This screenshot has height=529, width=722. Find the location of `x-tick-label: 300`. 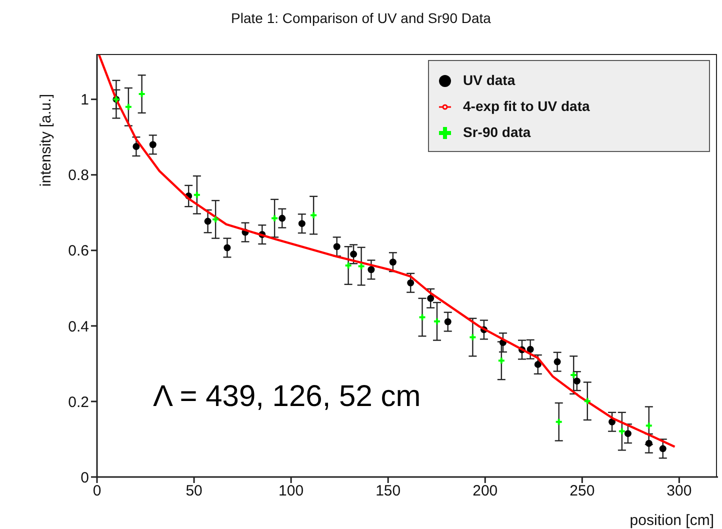

x-tick-label: 300 is located at coordinates (679, 491).